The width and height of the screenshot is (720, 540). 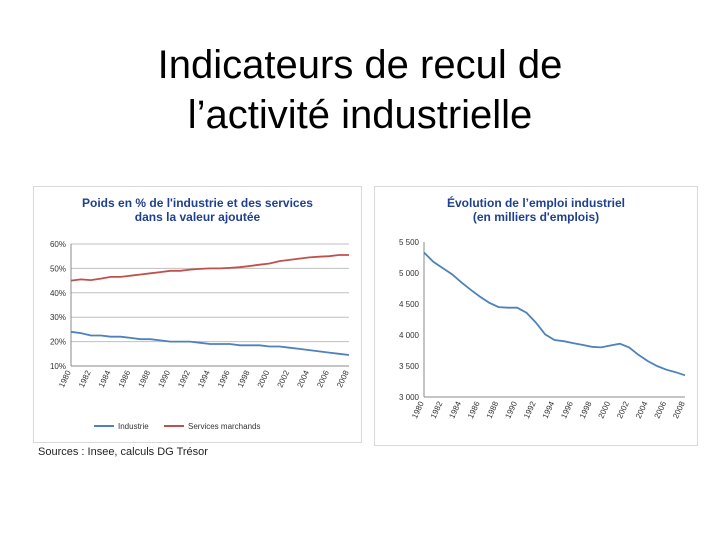 I want to click on y-tick-label: 40%, so click(x=58, y=293).